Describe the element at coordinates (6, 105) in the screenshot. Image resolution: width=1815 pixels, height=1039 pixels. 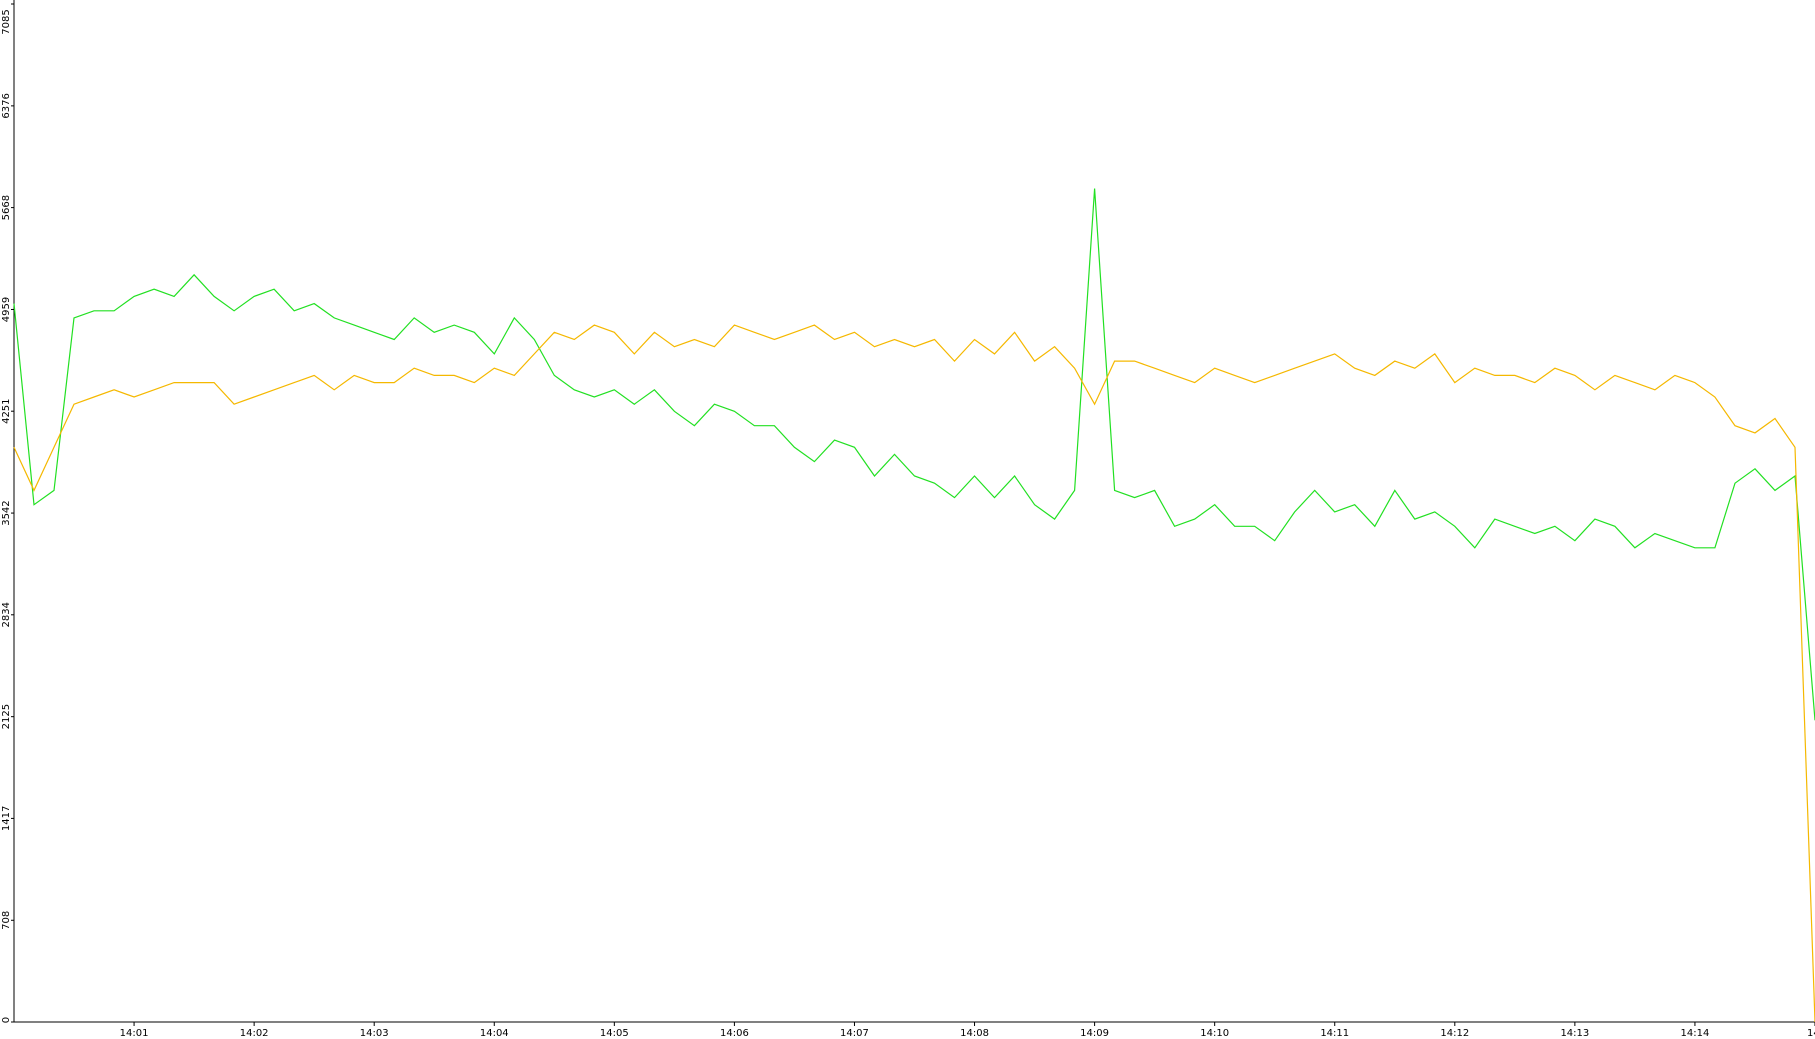
I see `y-tick-label: 6376` at that location.